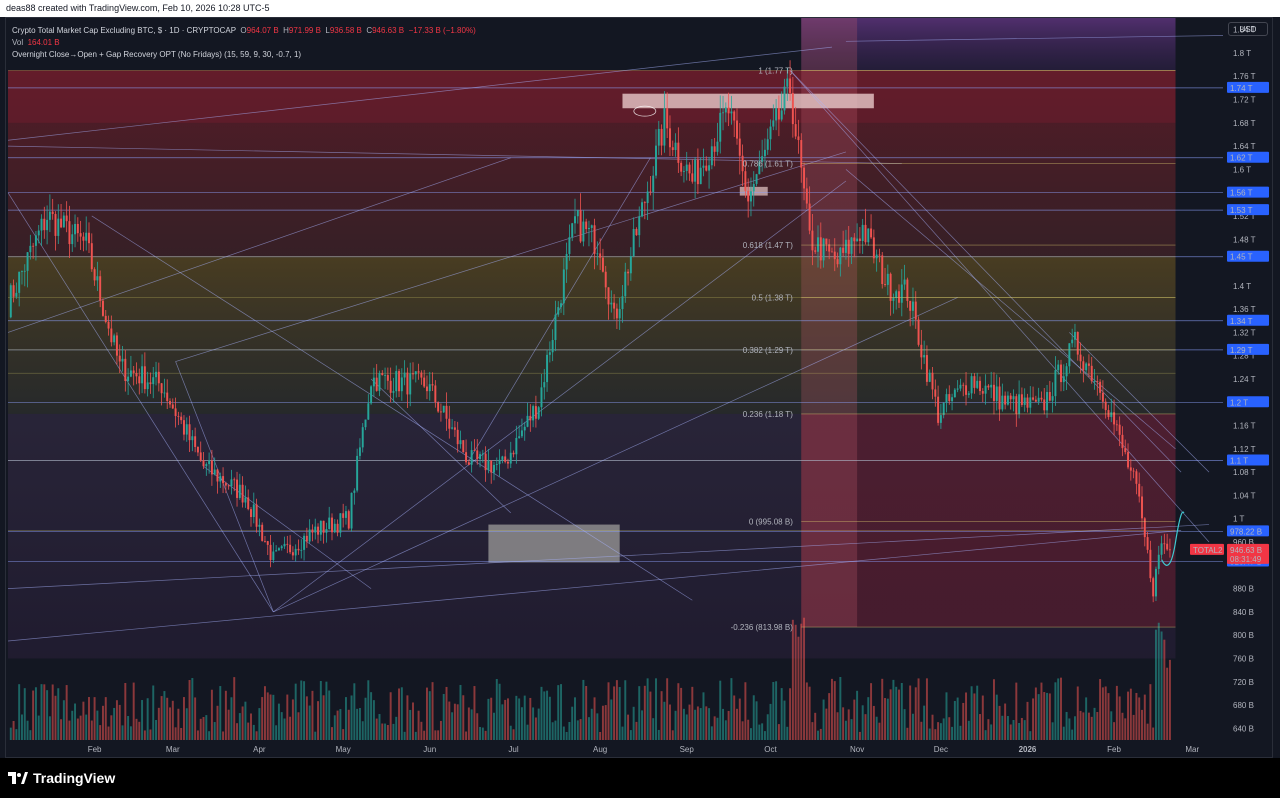 This screenshot has height=798, width=1280. I want to click on price-level-tag-label: 978.22 B, so click(1246, 531).